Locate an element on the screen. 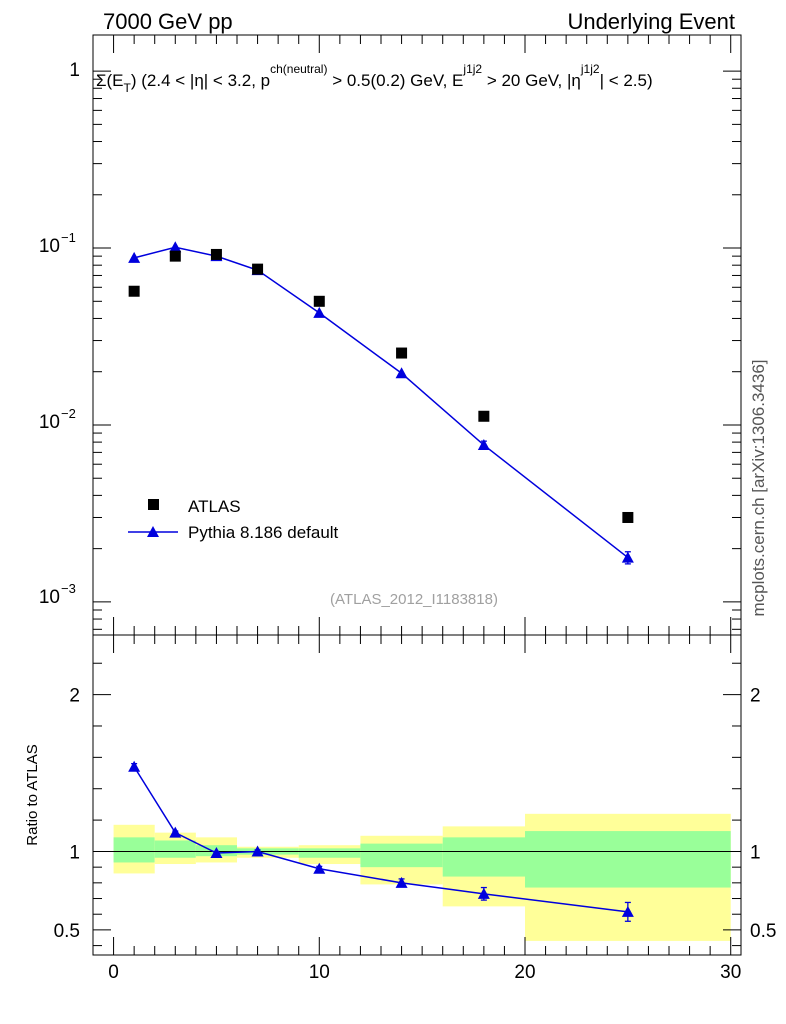 The width and height of the screenshot is (786, 1024). title-part2: > 0.5(0.2) GeV, E is located at coordinates (395, 80).